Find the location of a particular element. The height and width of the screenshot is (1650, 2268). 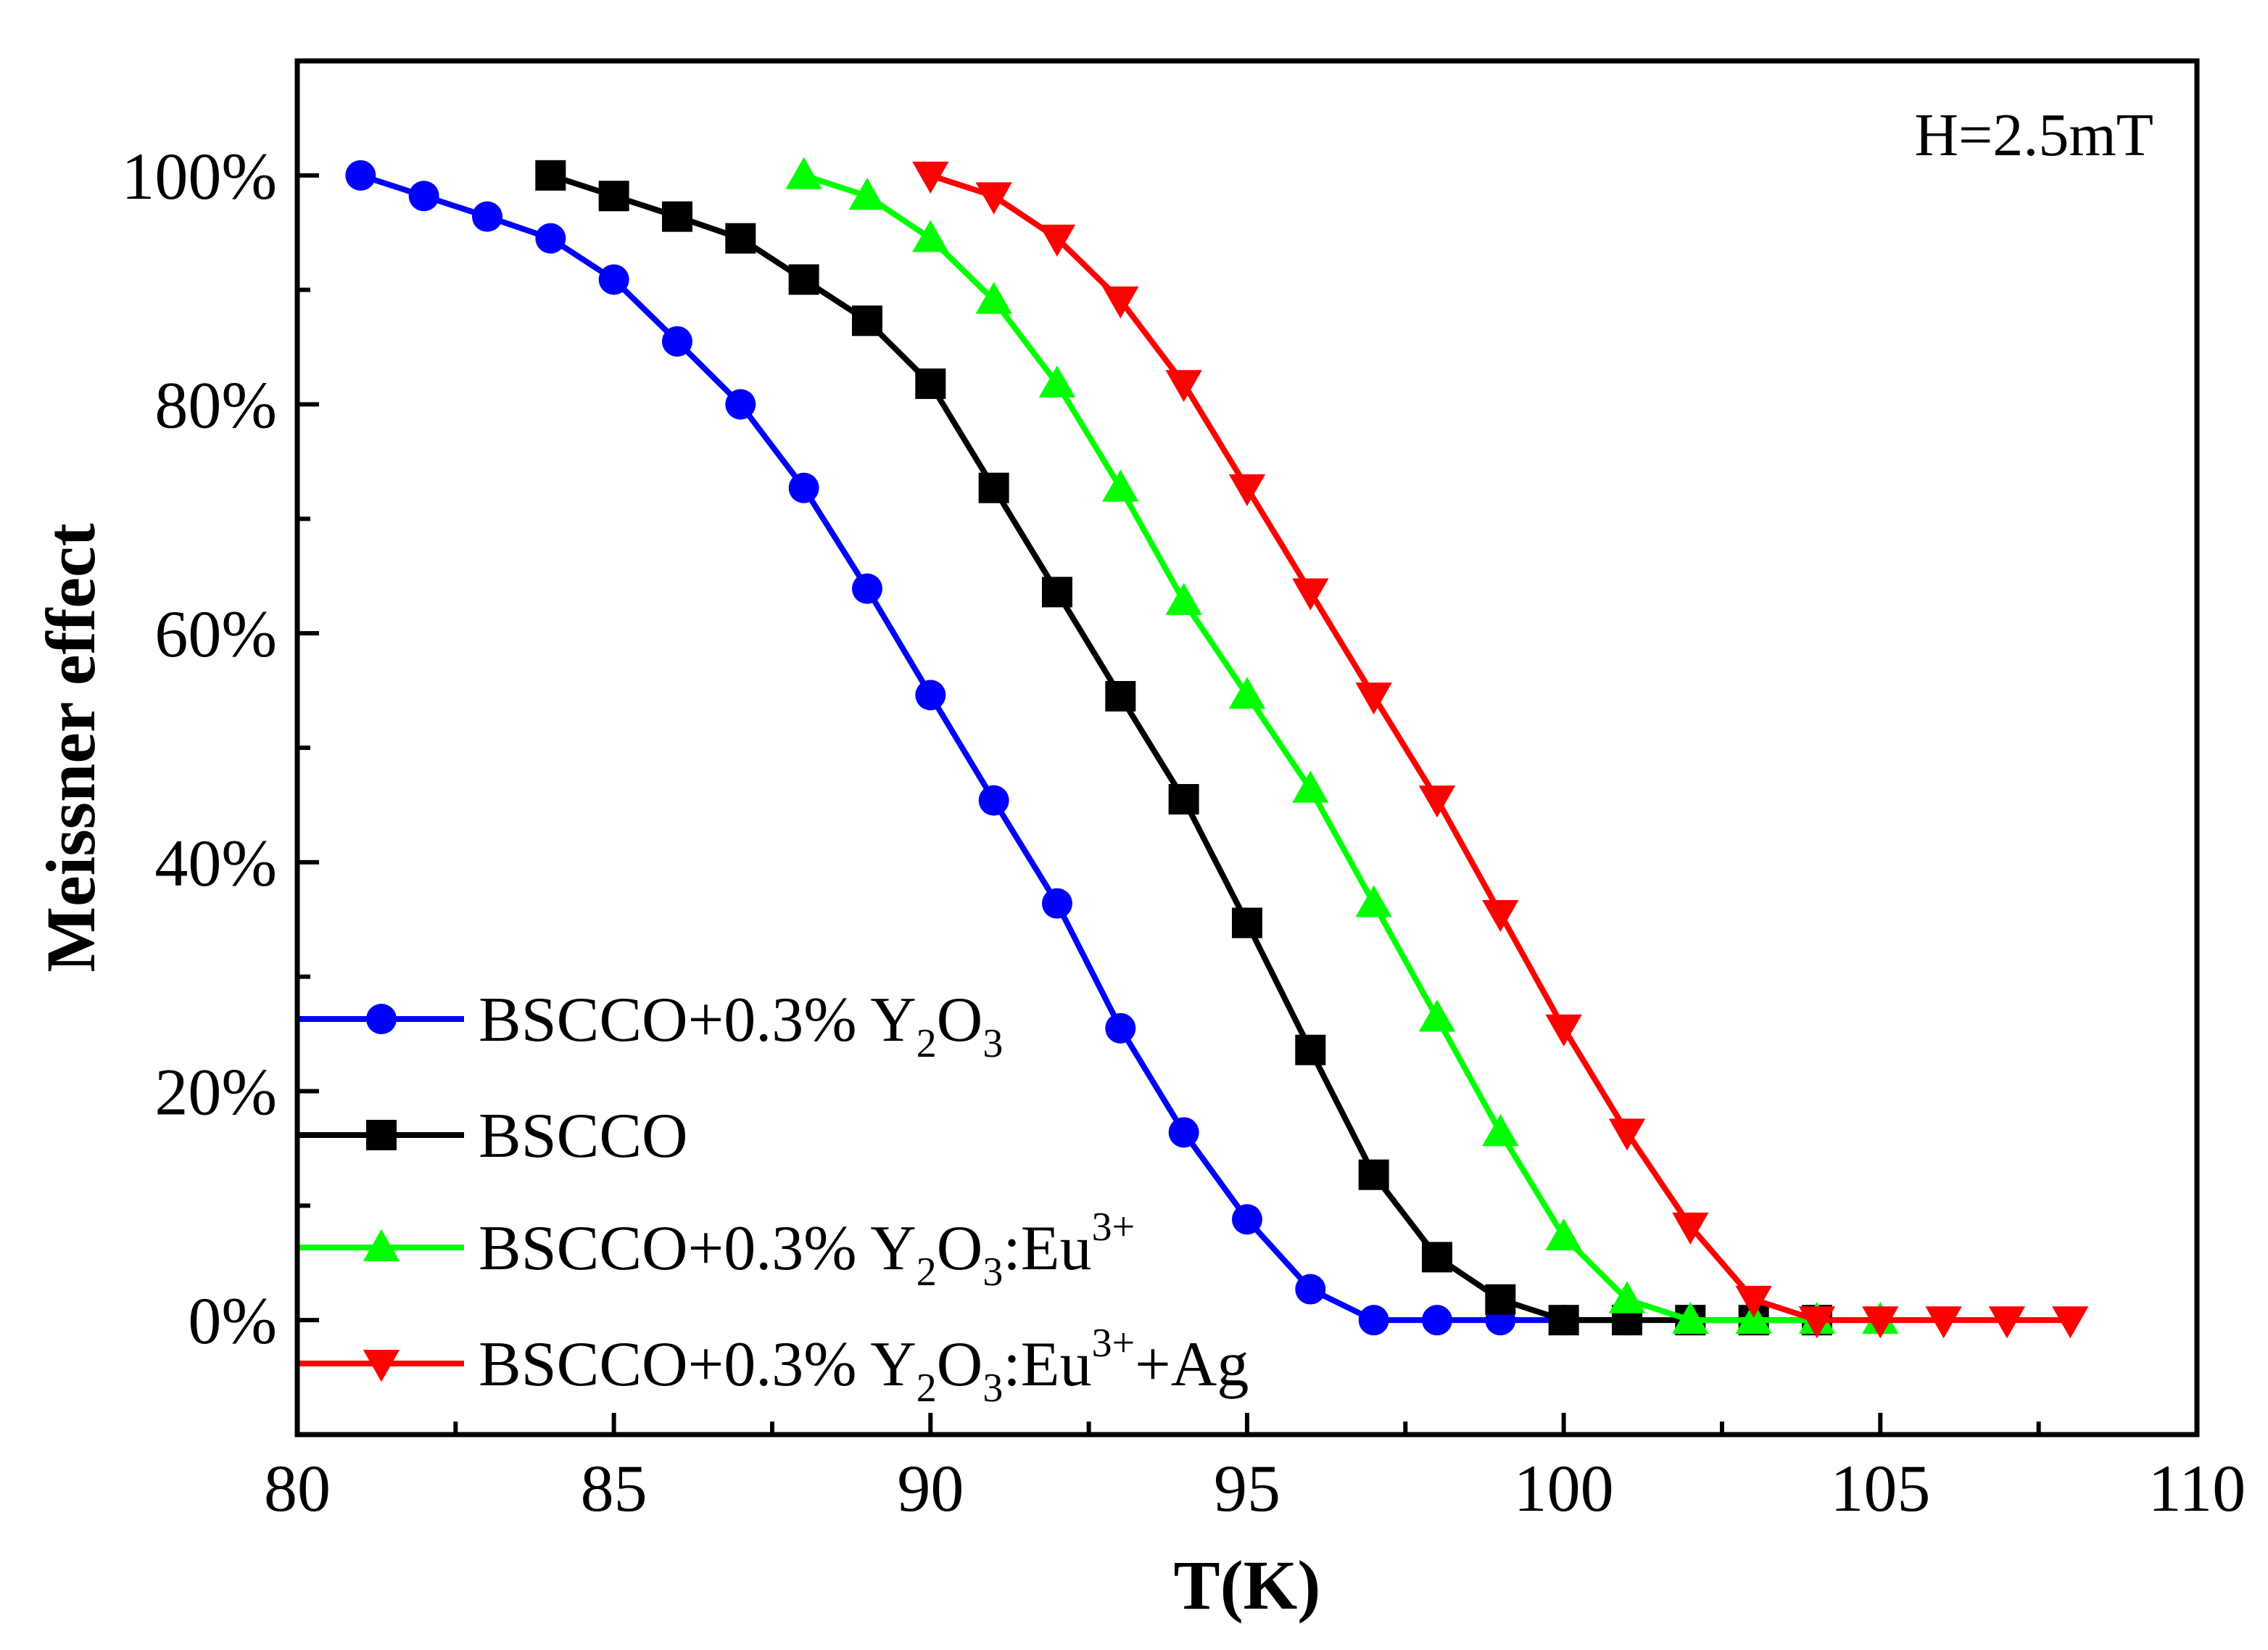

legend-label: BSCCO+0.3% Y2O3 is located at coordinates (741, 1025).